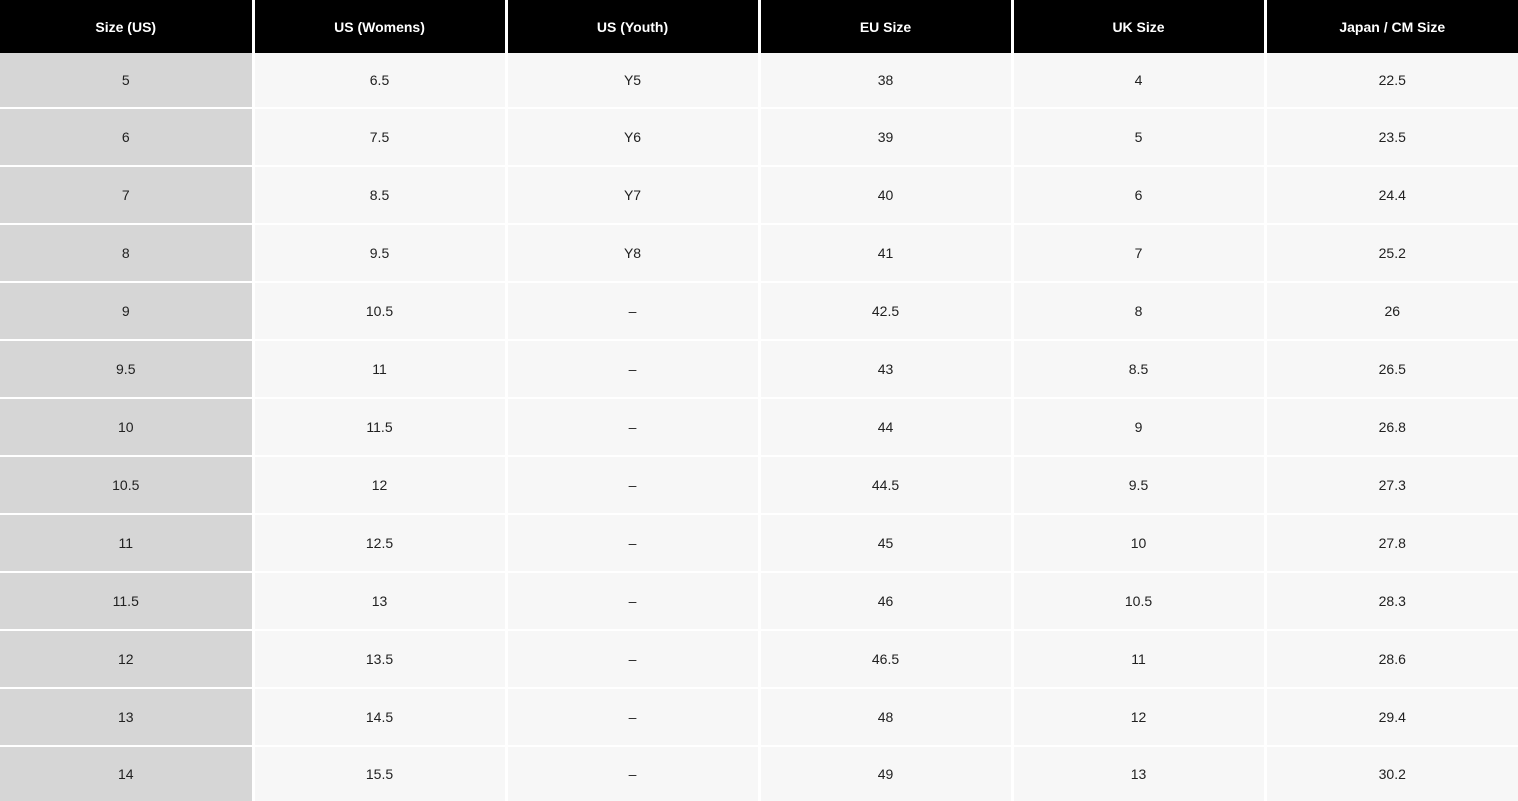 The width and height of the screenshot is (1518, 801). What do you see at coordinates (1391, 26) in the screenshot?
I see `column-header-japan-cm-size: Japan / CM Size` at bounding box center [1391, 26].